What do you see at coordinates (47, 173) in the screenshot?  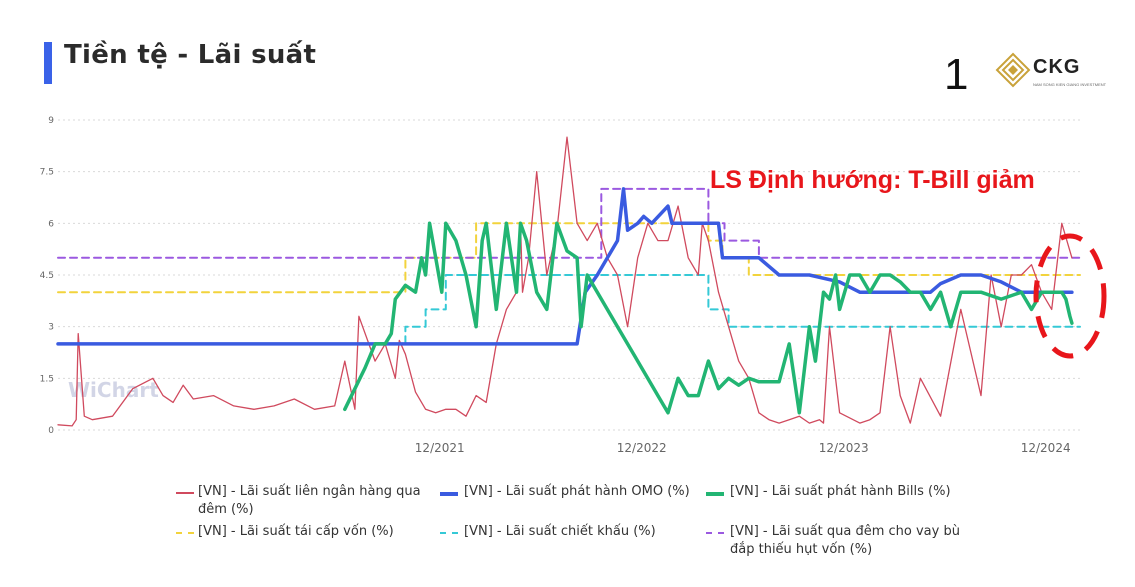 I see `y-tick-label: 7.5` at bounding box center [47, 173].